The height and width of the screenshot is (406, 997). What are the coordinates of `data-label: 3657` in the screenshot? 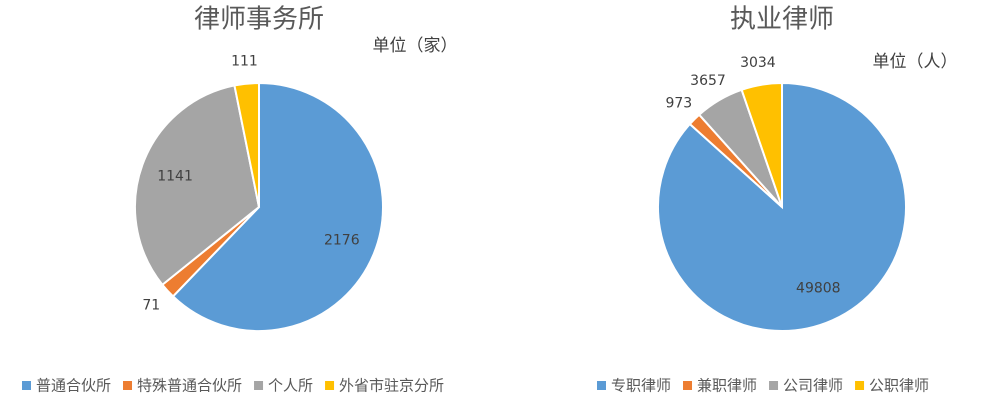 It's located at (708, 81).